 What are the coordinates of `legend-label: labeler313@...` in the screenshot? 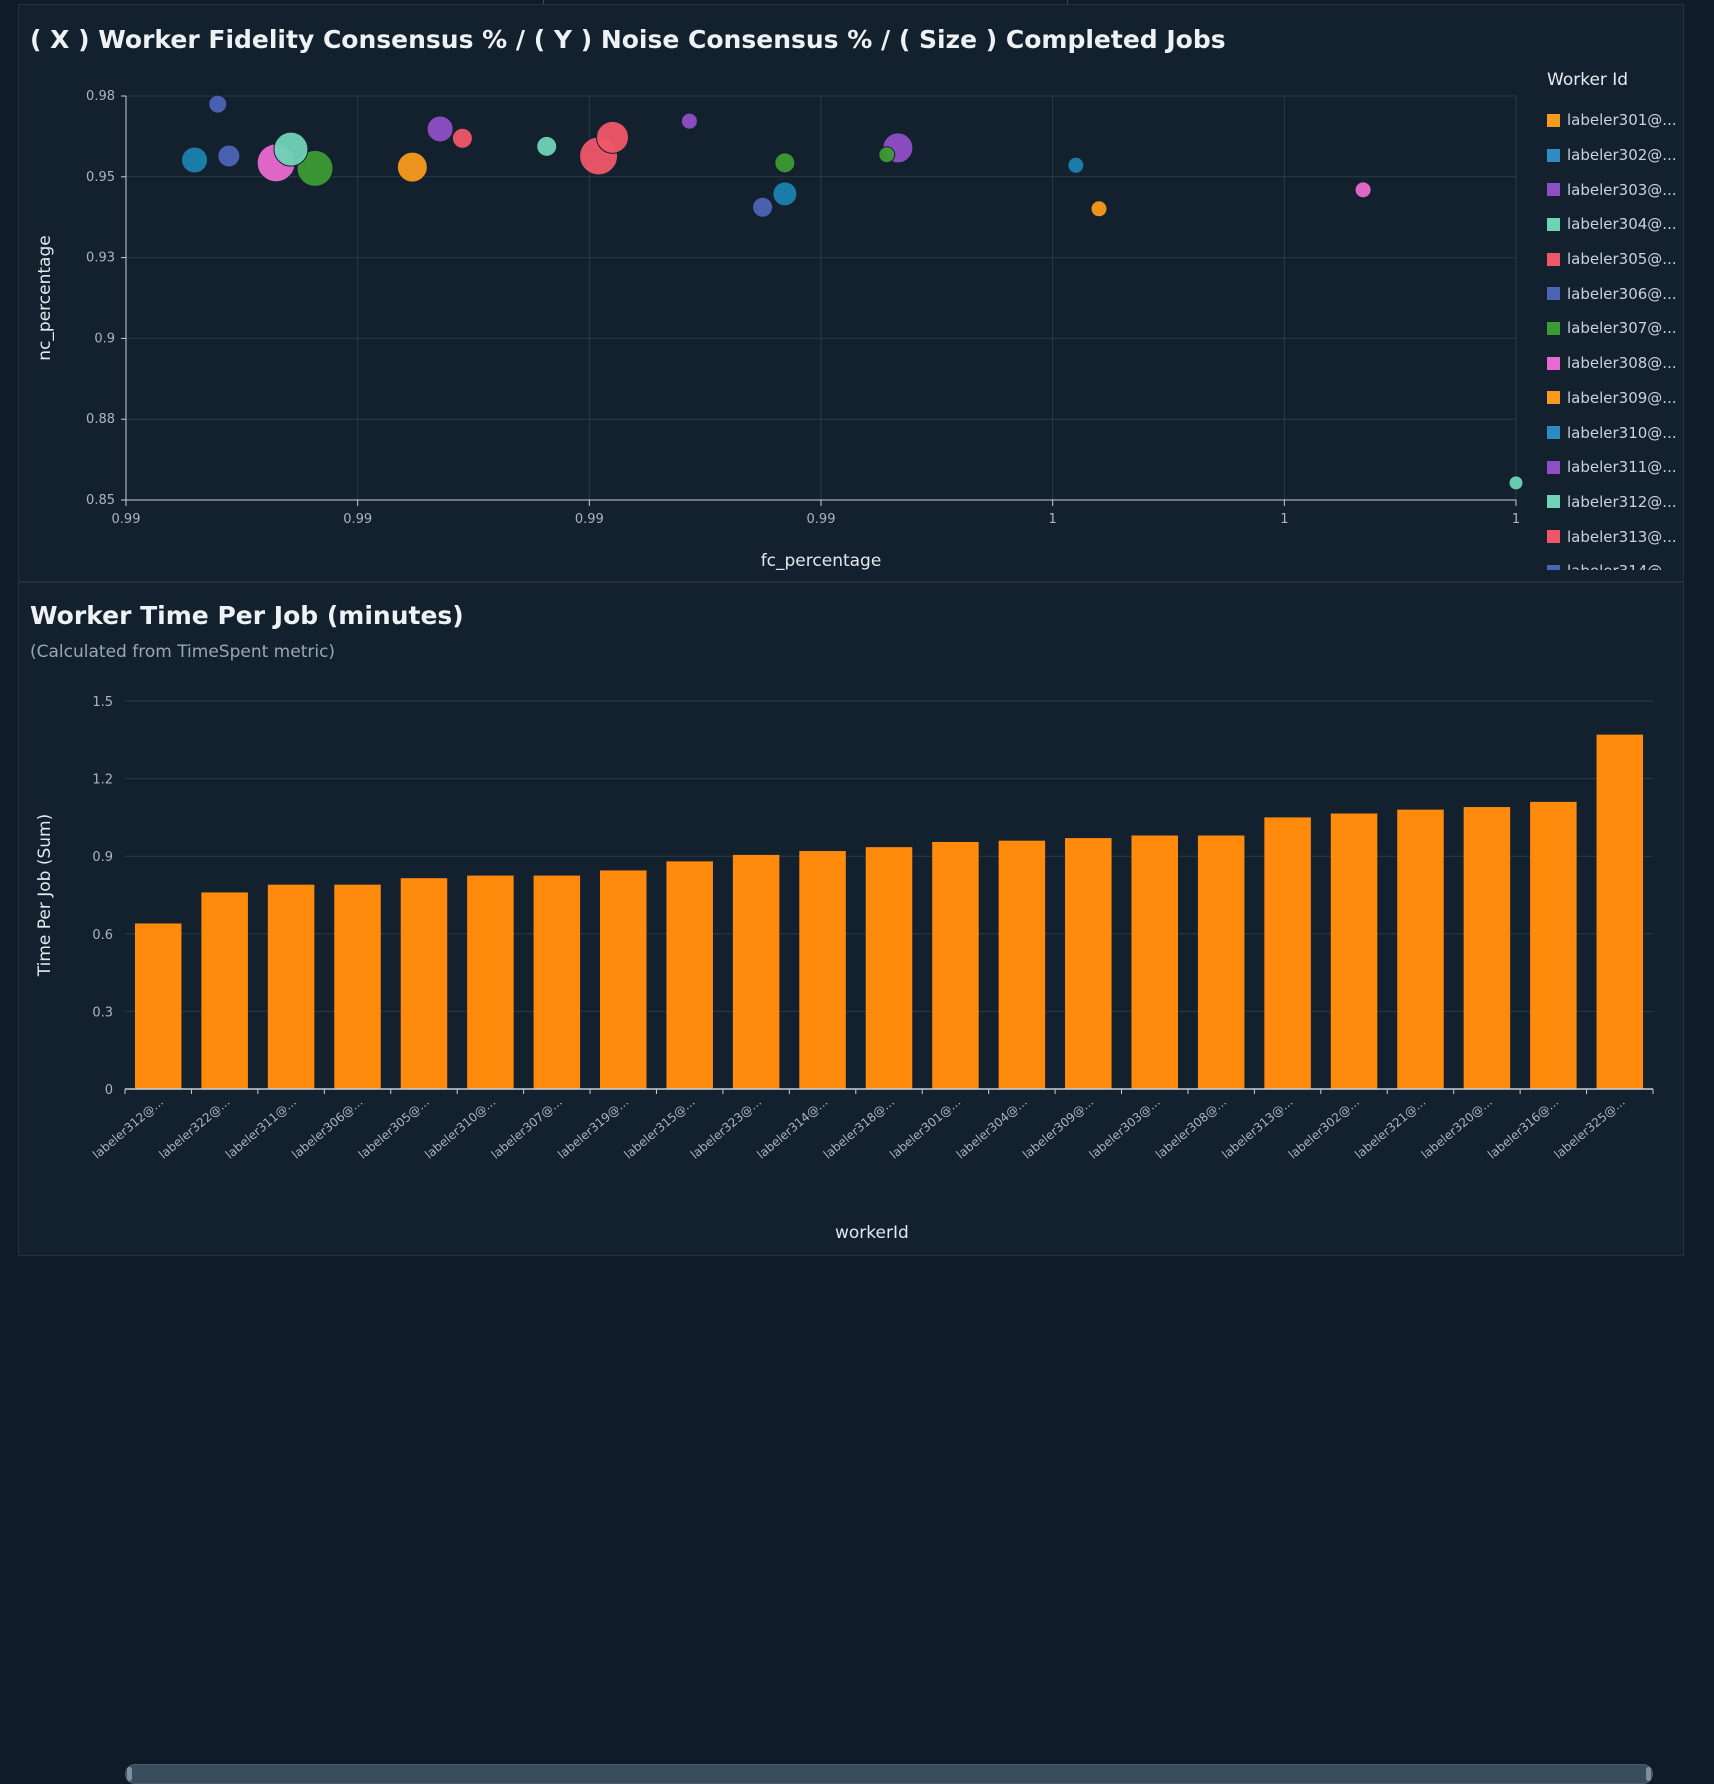 It's located at (1622, 536).